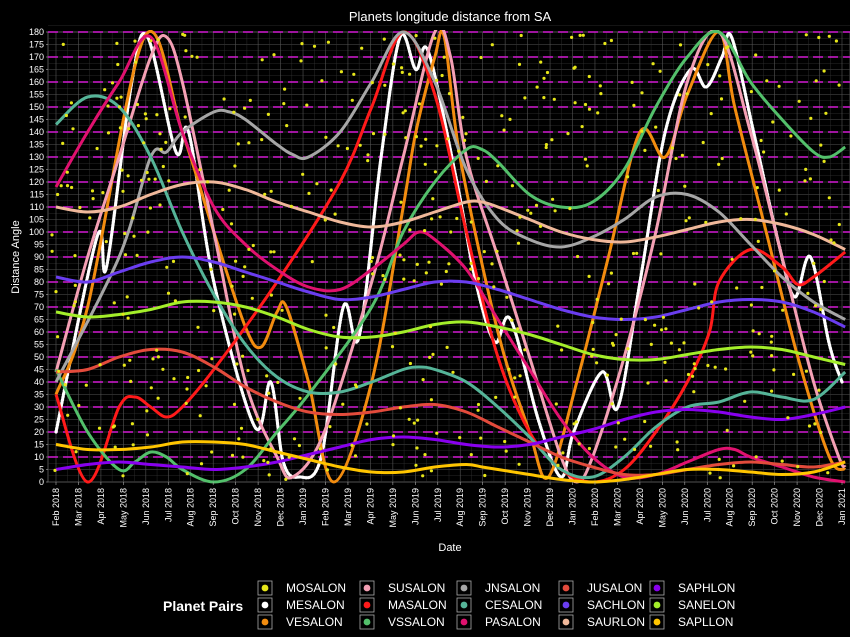 This screenshot has height=637, width=850. I want to click on y-tick-label: 0, so click(41, 482).